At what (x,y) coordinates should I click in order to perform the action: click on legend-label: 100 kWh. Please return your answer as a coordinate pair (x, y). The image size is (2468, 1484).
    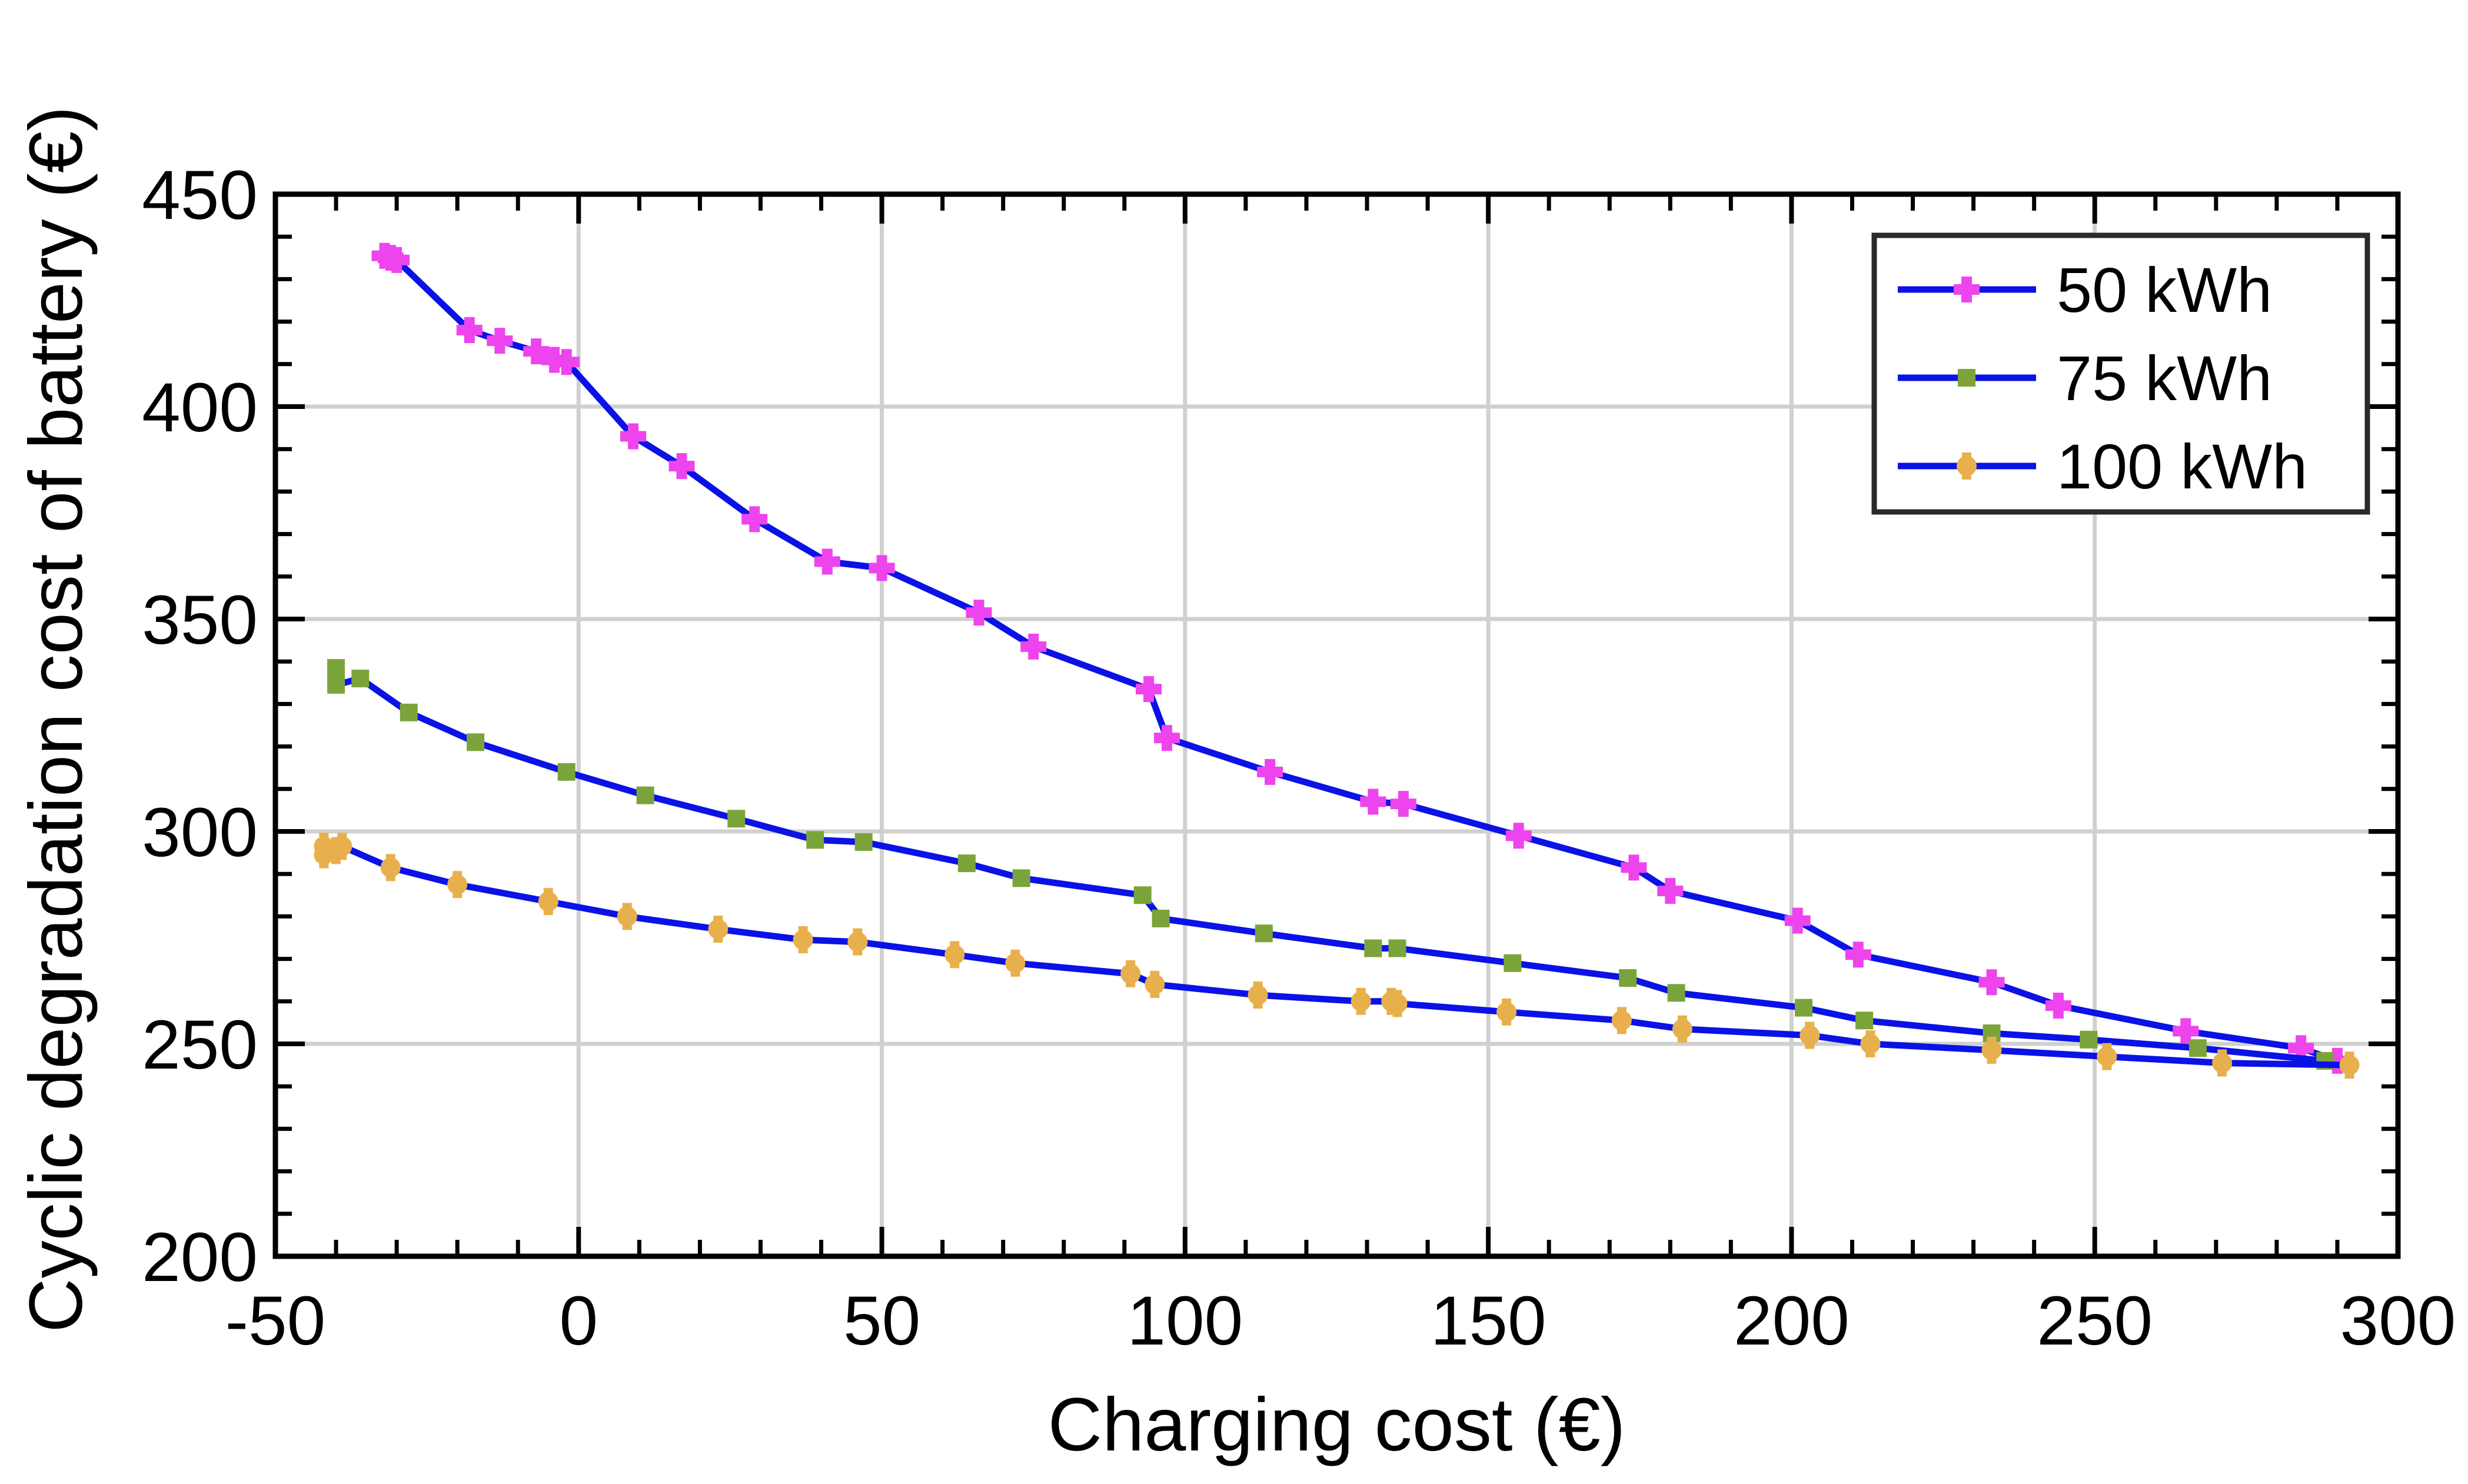
    Looking at the image, I should click on (2182, 466).